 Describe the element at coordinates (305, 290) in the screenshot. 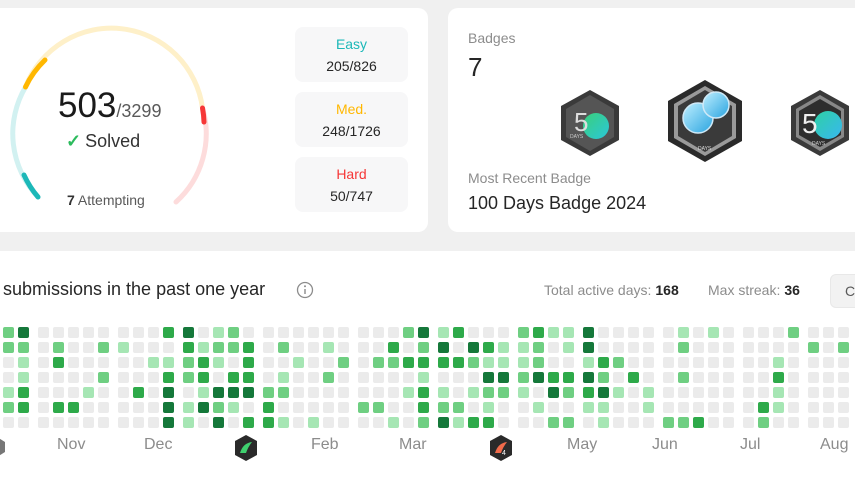

I see `info-icon` at that location.